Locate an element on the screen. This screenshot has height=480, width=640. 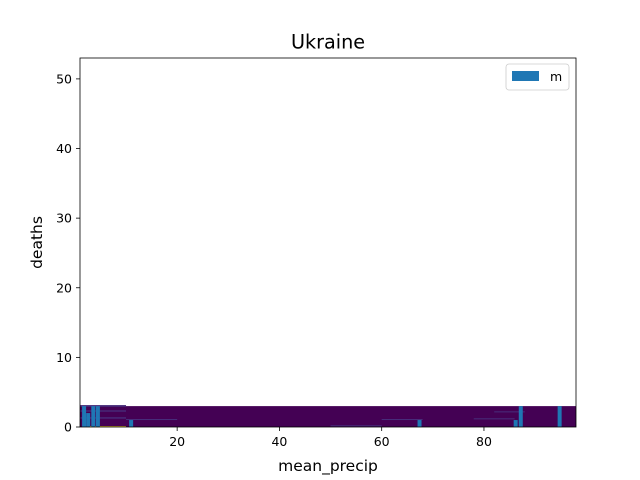
x-tick-label: 80 is located at coordinates (484, 441).